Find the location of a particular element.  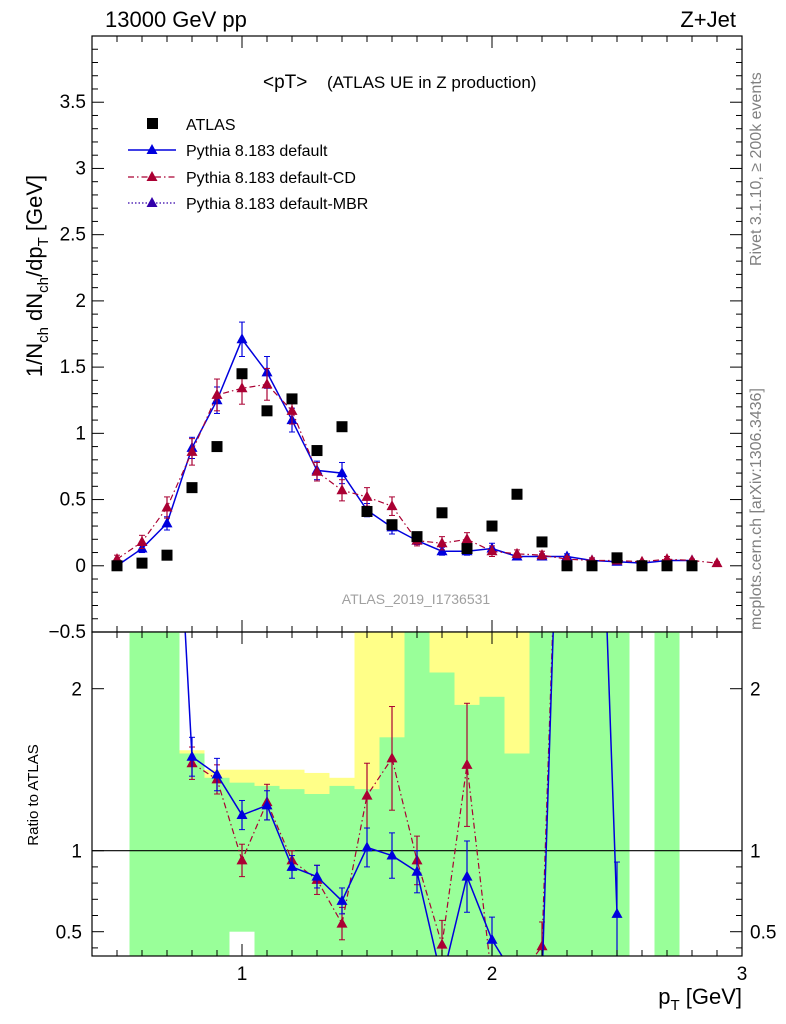

y-label-d: [GeV] is located at coordinates (34, 206).